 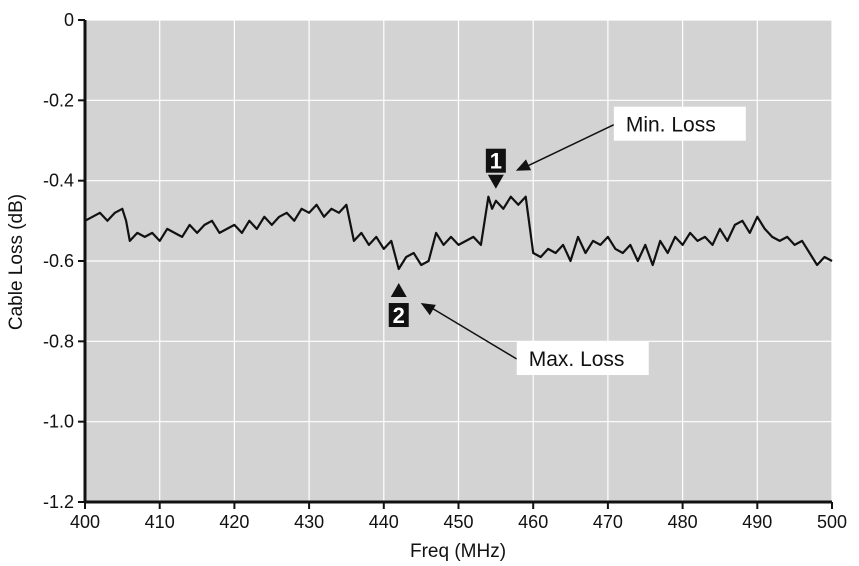 I want to click on y-tick-labels: 0 -0.2 -0.4 -0.6 -0.8 -1.0 -1.2, so click(x=58, y=261).